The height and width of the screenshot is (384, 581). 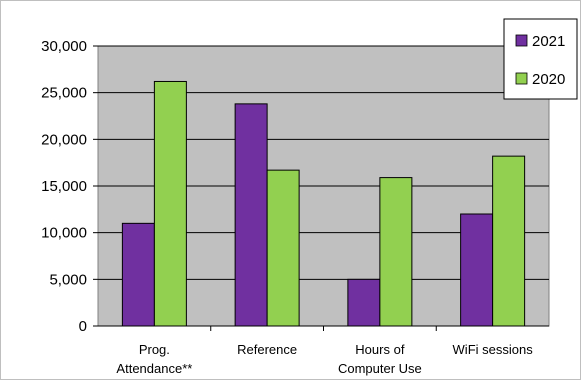 What do you see at coordinates (521, 78) in the screenshot?
I see `legend-swatch-2020` at bounding box center [521, 78].